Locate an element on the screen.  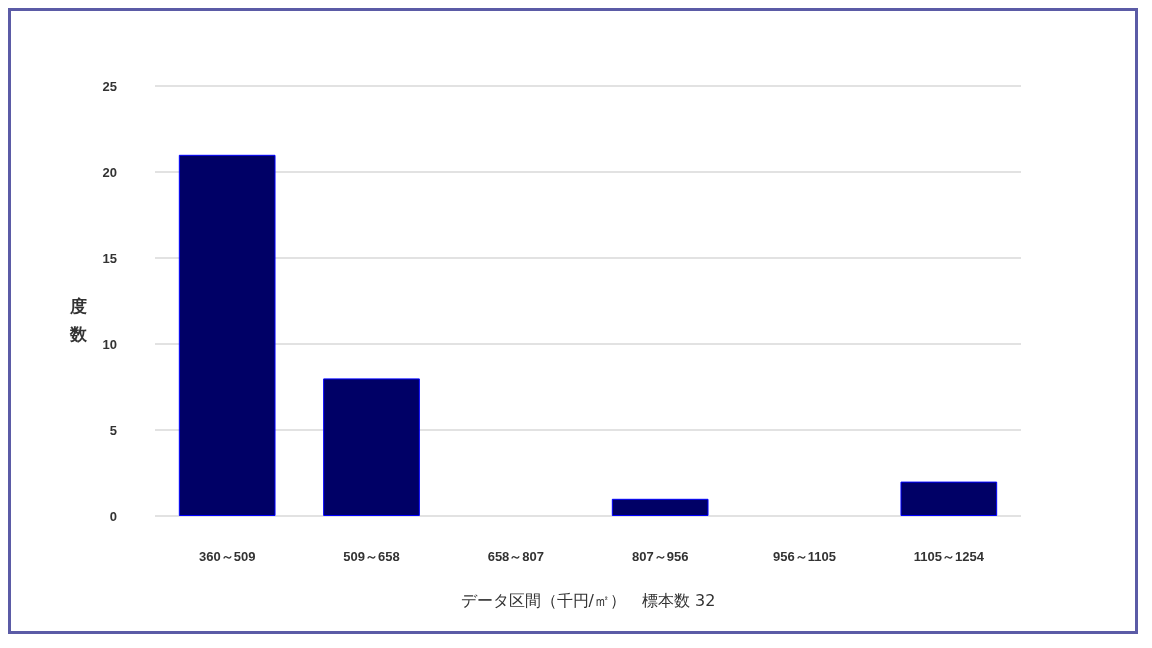
y-tick-label: 5 is located at coordinates (113, 430).